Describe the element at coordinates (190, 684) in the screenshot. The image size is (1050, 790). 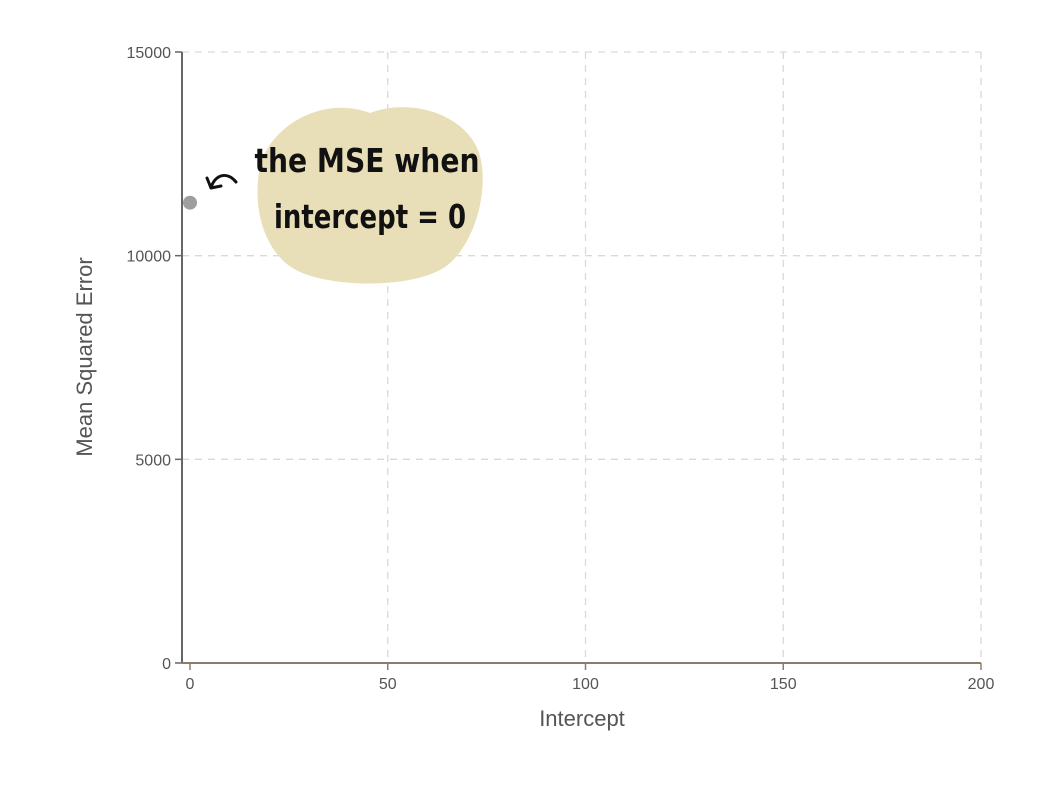
I see `x-tick-label: 0` at that location.